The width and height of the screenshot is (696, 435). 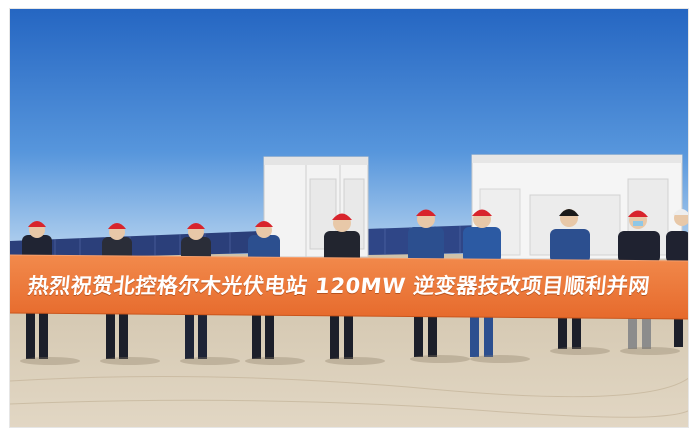 I want to click on banner-text: 热烈祝贺北控格尔木光伏电站 120MW 逆变器技改项目顺利并网, so click(x=339, y=286).